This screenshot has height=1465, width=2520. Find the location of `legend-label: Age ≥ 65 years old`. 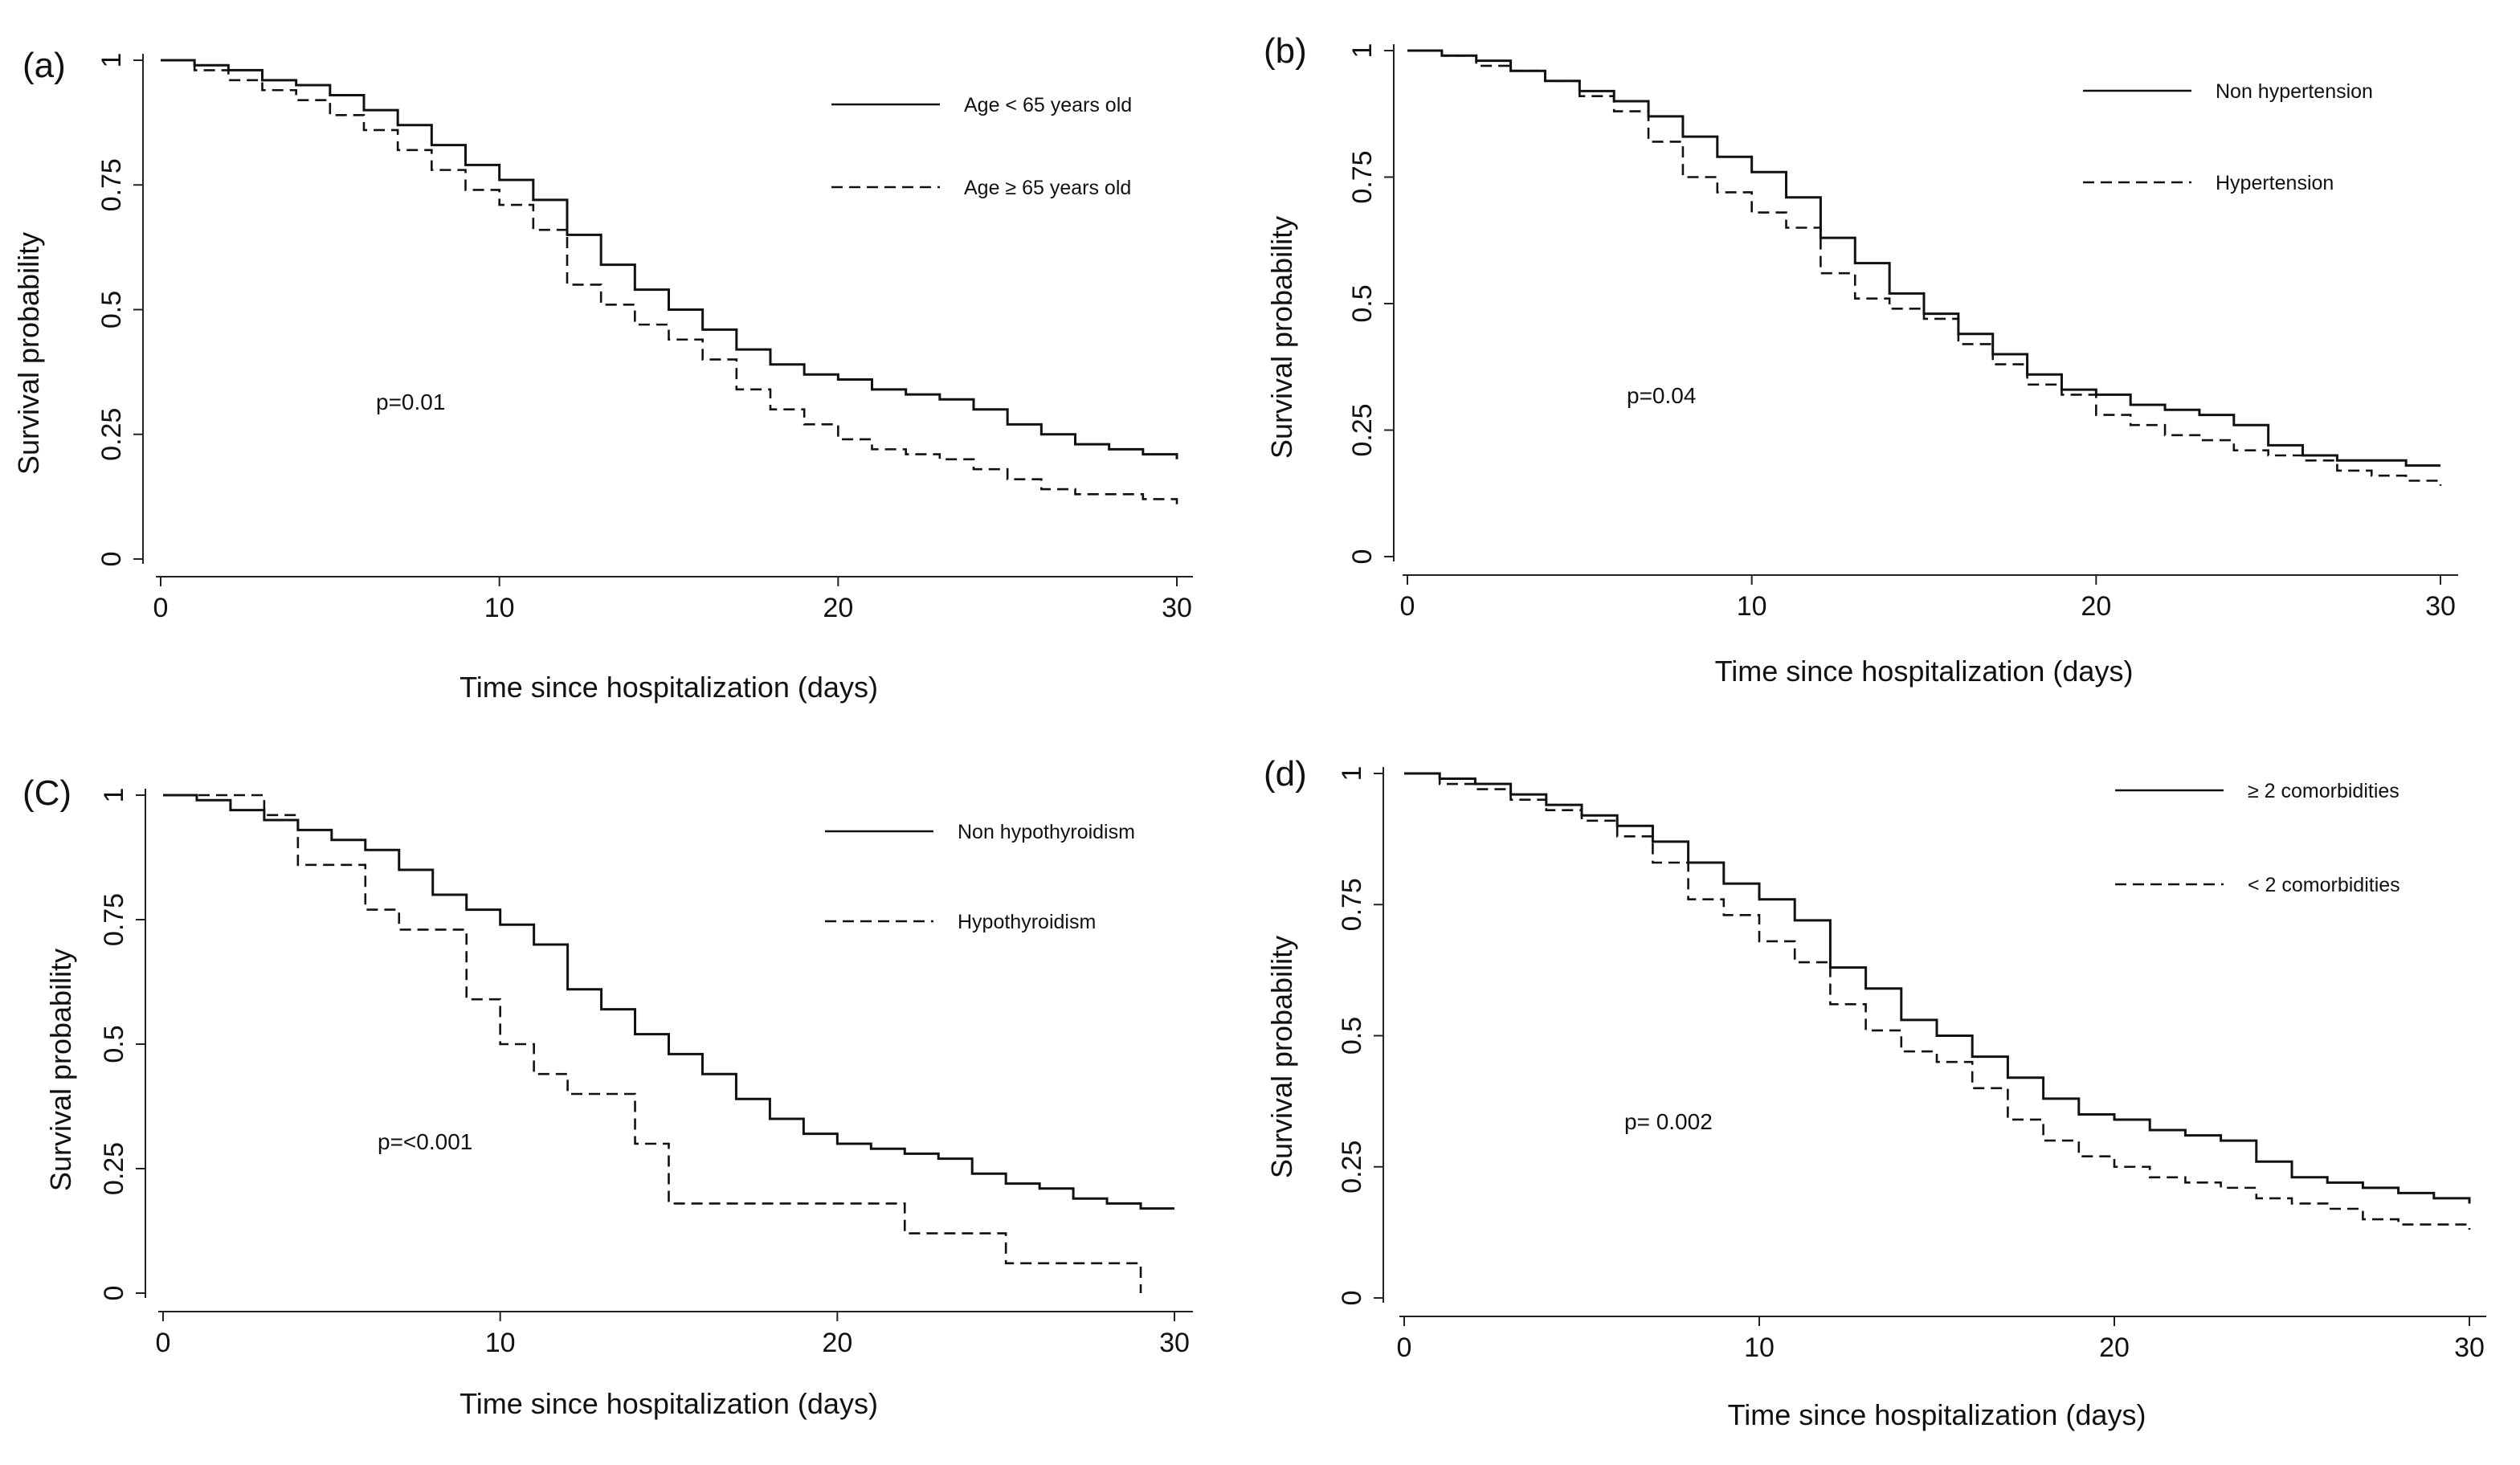

legend-label: Age ≥ 65 years old is located at coordinates (1047, 188).